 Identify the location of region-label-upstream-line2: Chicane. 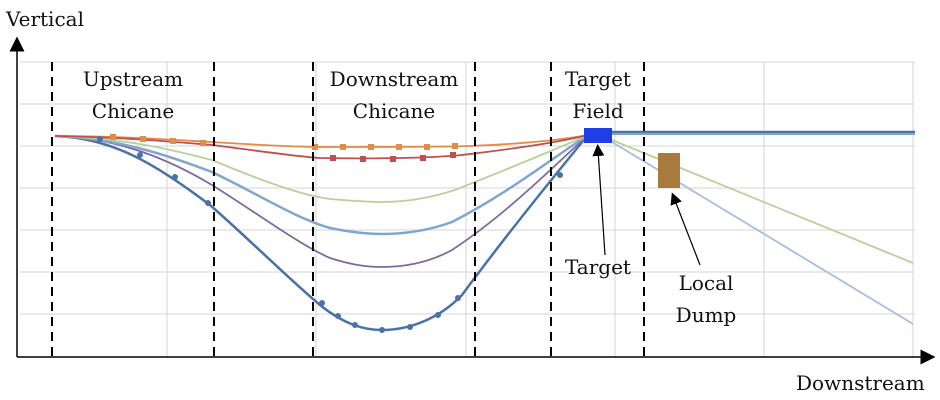
(133, 111).